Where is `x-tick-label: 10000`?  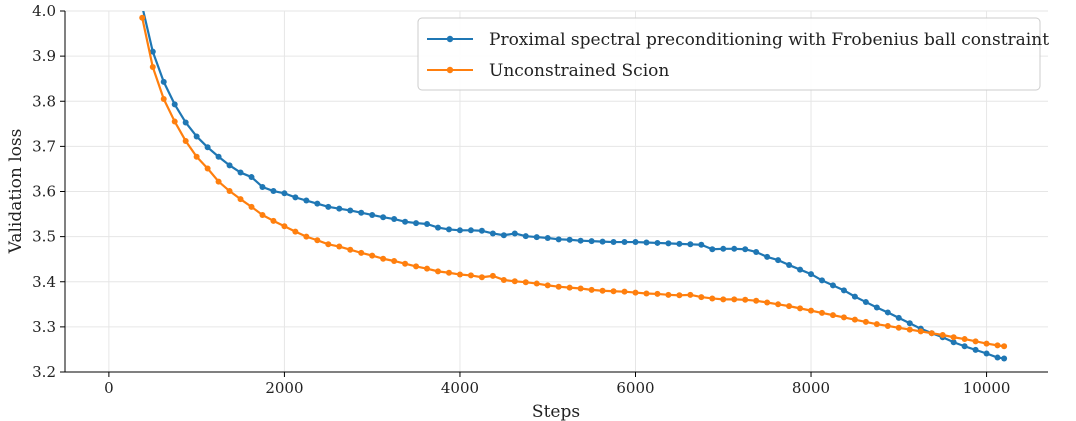 x-tick-label: 10000 is located at coordinates (987, 388).